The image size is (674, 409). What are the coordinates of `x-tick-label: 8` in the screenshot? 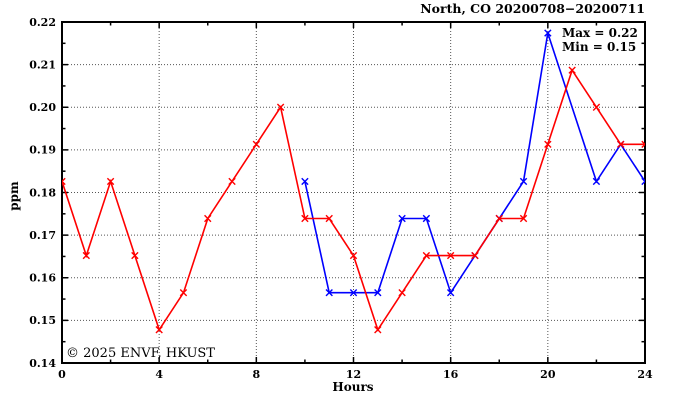 It's located at (257, 374).